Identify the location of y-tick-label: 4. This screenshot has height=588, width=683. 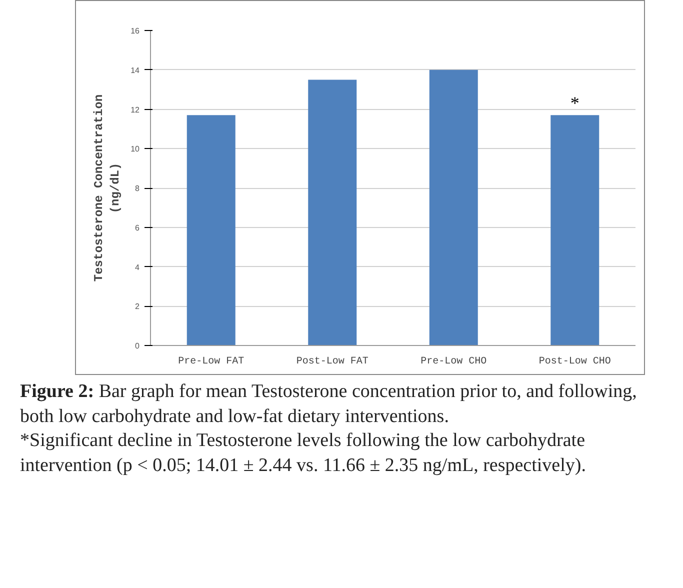
(137, 267).